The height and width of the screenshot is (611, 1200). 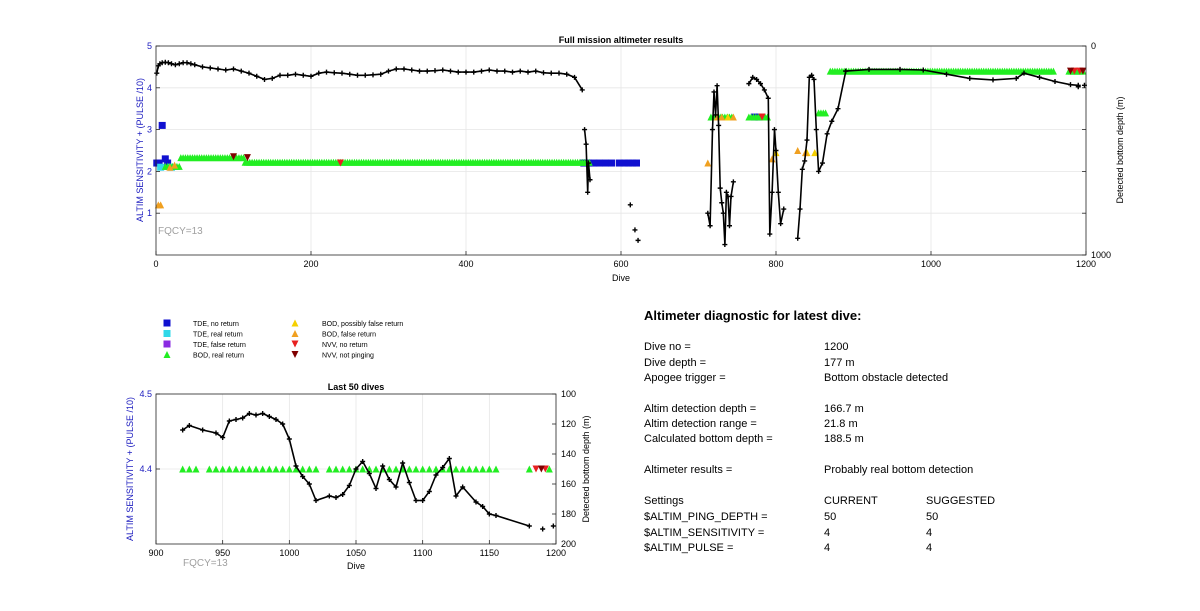 What do you see at coordinates (568, 514) in the screenshot?
I see `y-tick-label-right: 180` at bounding box center [568, 514].